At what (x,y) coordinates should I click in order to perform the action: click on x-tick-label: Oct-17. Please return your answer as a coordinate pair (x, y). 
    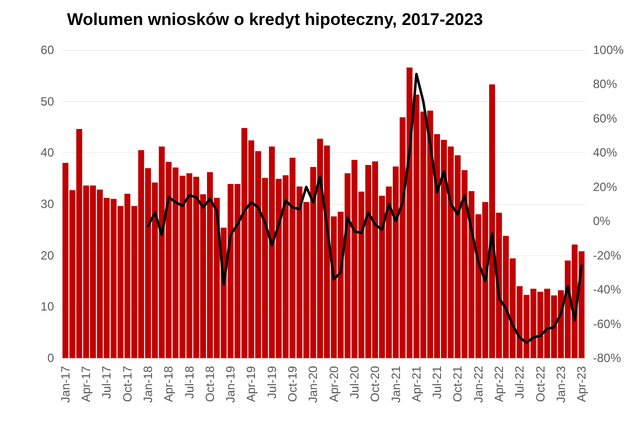
    Looking at the image, I should click on (127, 384).